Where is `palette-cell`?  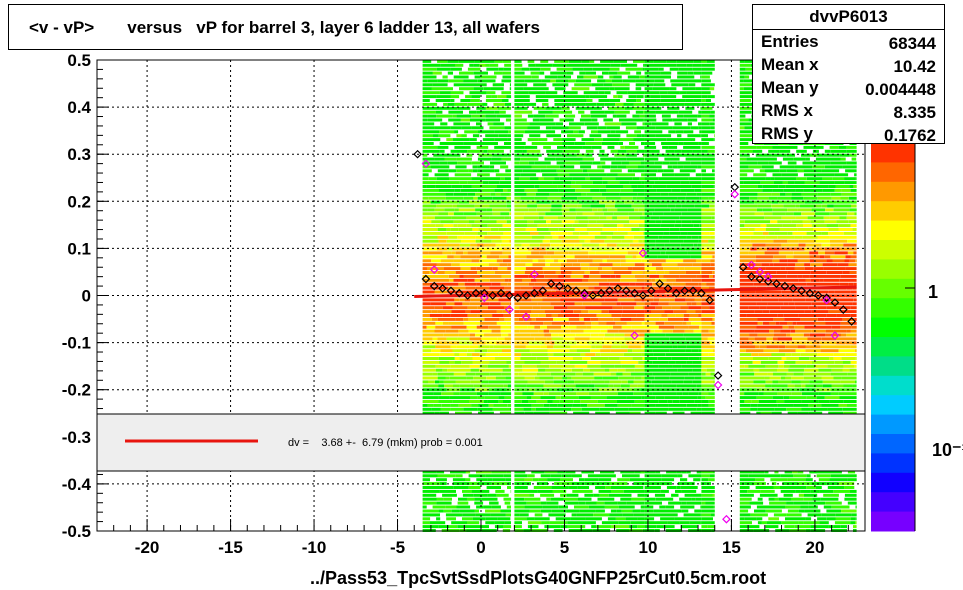 palette-cell is located at coordinates (893, 250).